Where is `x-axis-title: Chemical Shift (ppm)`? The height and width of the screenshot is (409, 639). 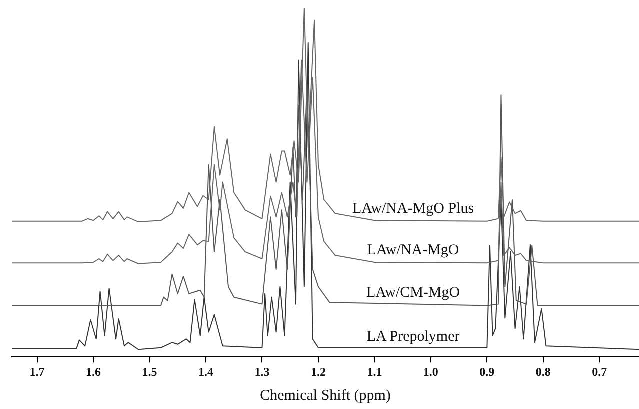 x-axis-title: Chemical Shift (ppm) is located at coordinates (325, 396).